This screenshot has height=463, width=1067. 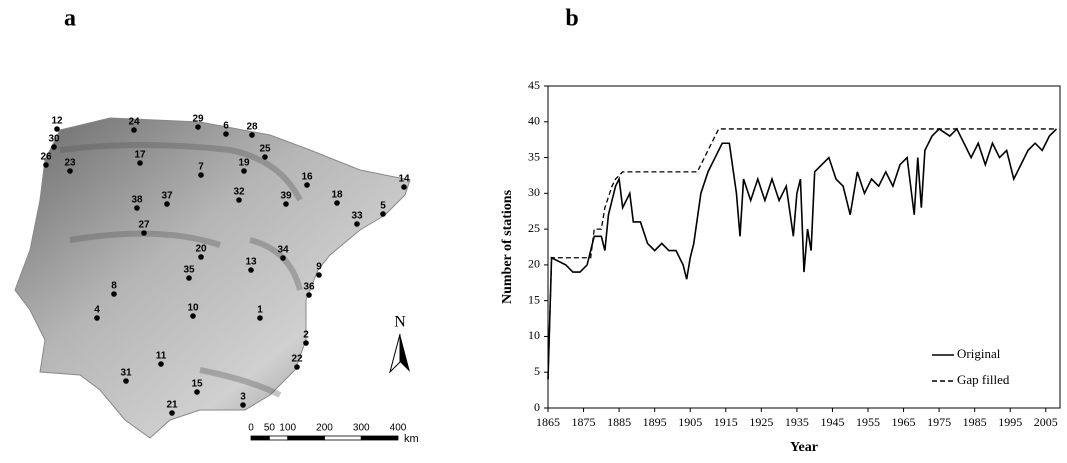 What do you see at coordinates (584, 422) in the screenshot?
I see `x-tick-label: 1875` at bounding box center [584, 422].